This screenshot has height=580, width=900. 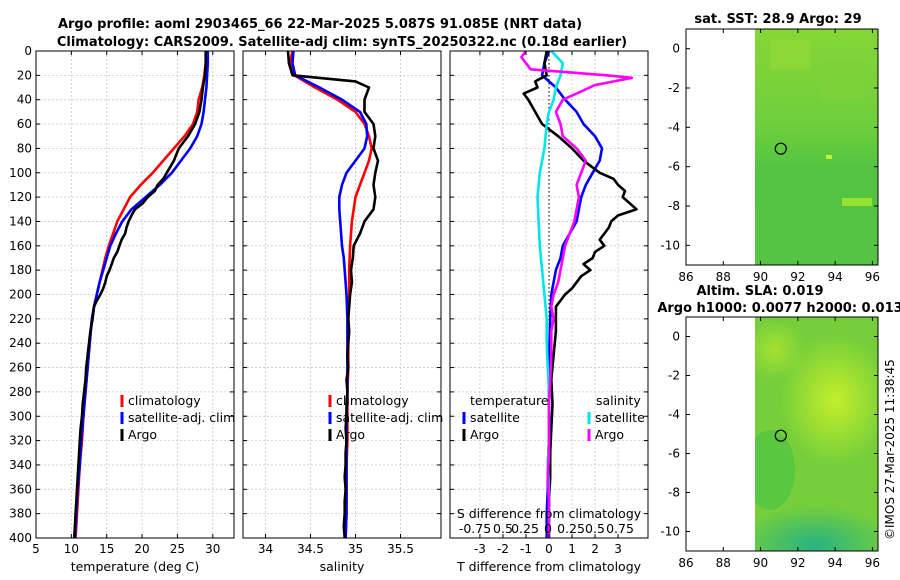 I want to click on salinity-axis-label: S difference from climatology, so click(x=549, y=513).